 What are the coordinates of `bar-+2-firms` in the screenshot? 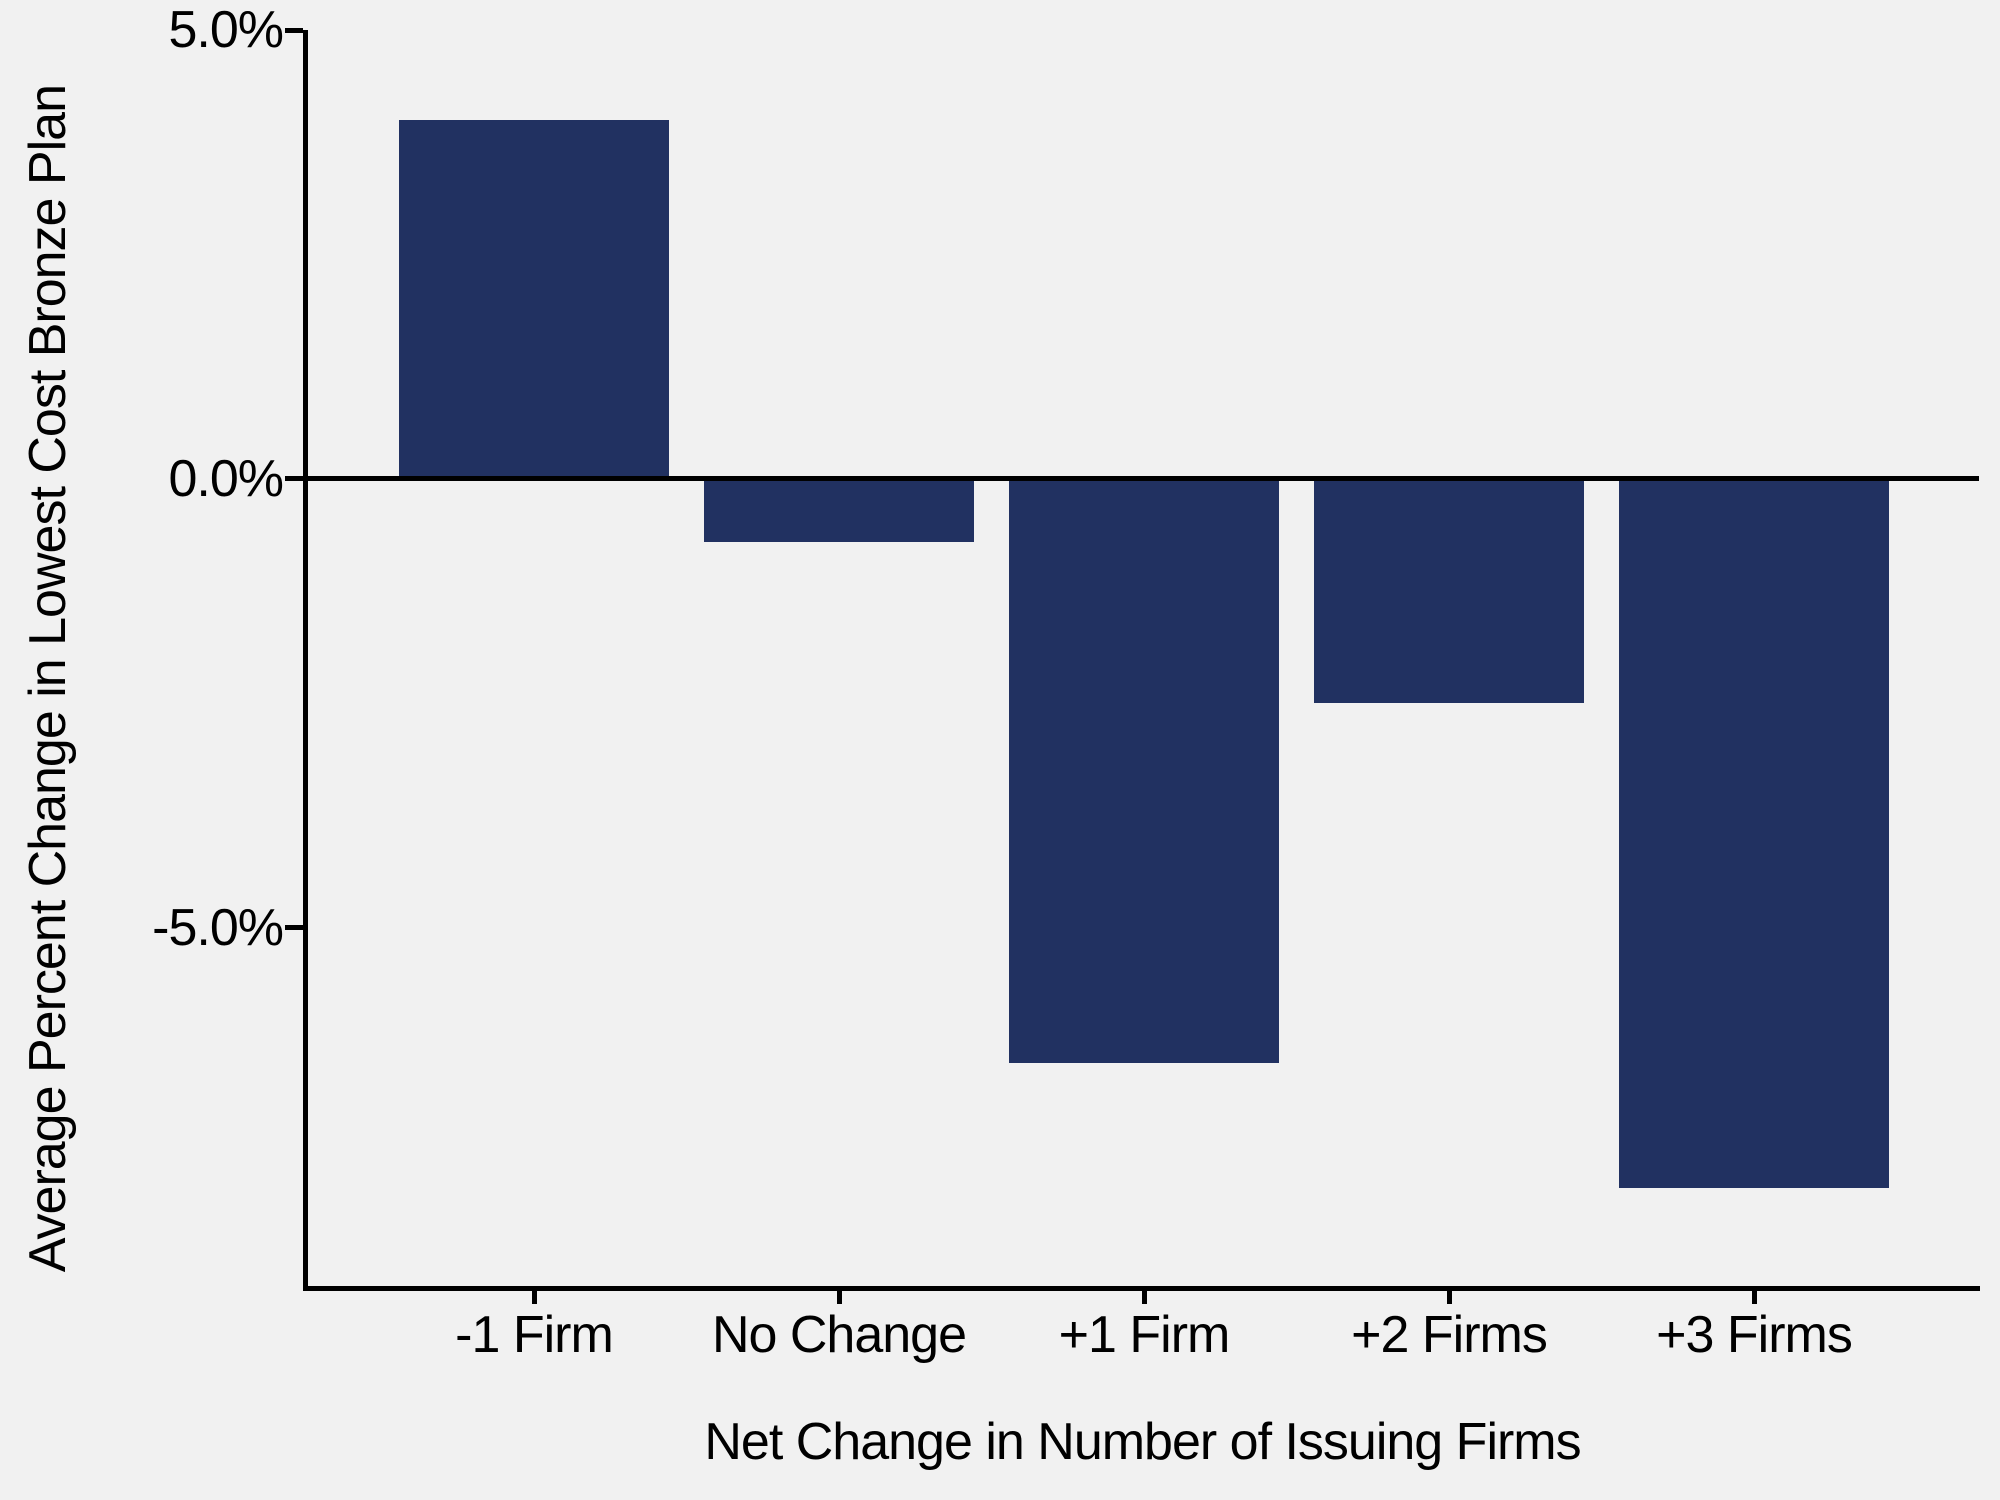 It's located at (1449, 591).